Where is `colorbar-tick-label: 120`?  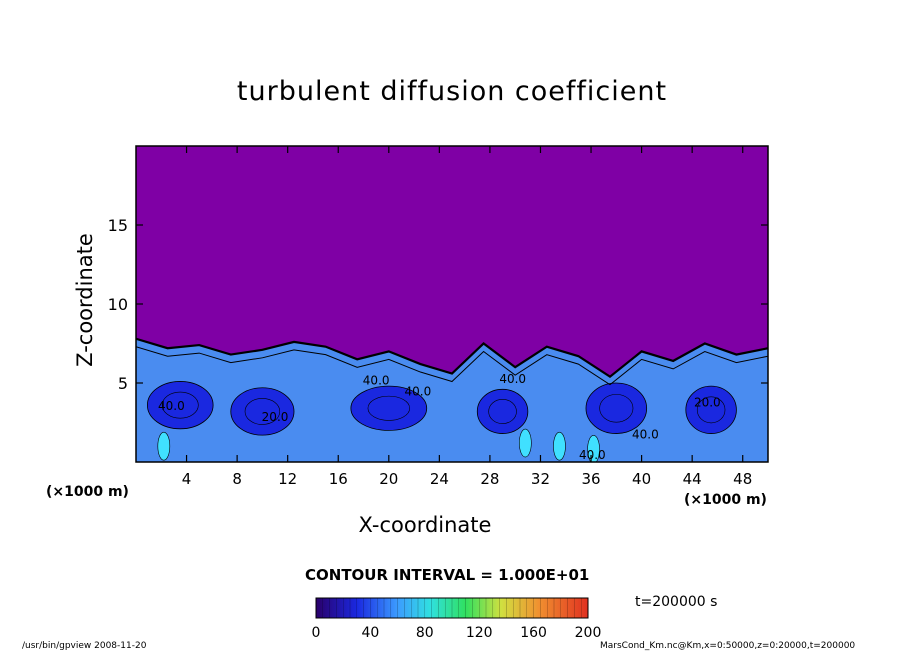
colorbar-tick-label: 120 is located at coordinates (479, 633).